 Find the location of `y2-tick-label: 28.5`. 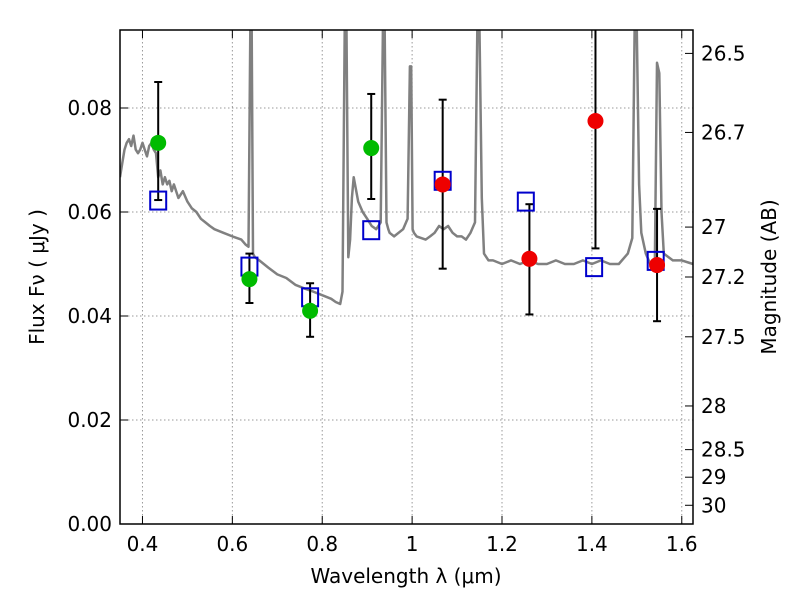

y2-tick-label: 28.5 is located at coordinates (723, 450).